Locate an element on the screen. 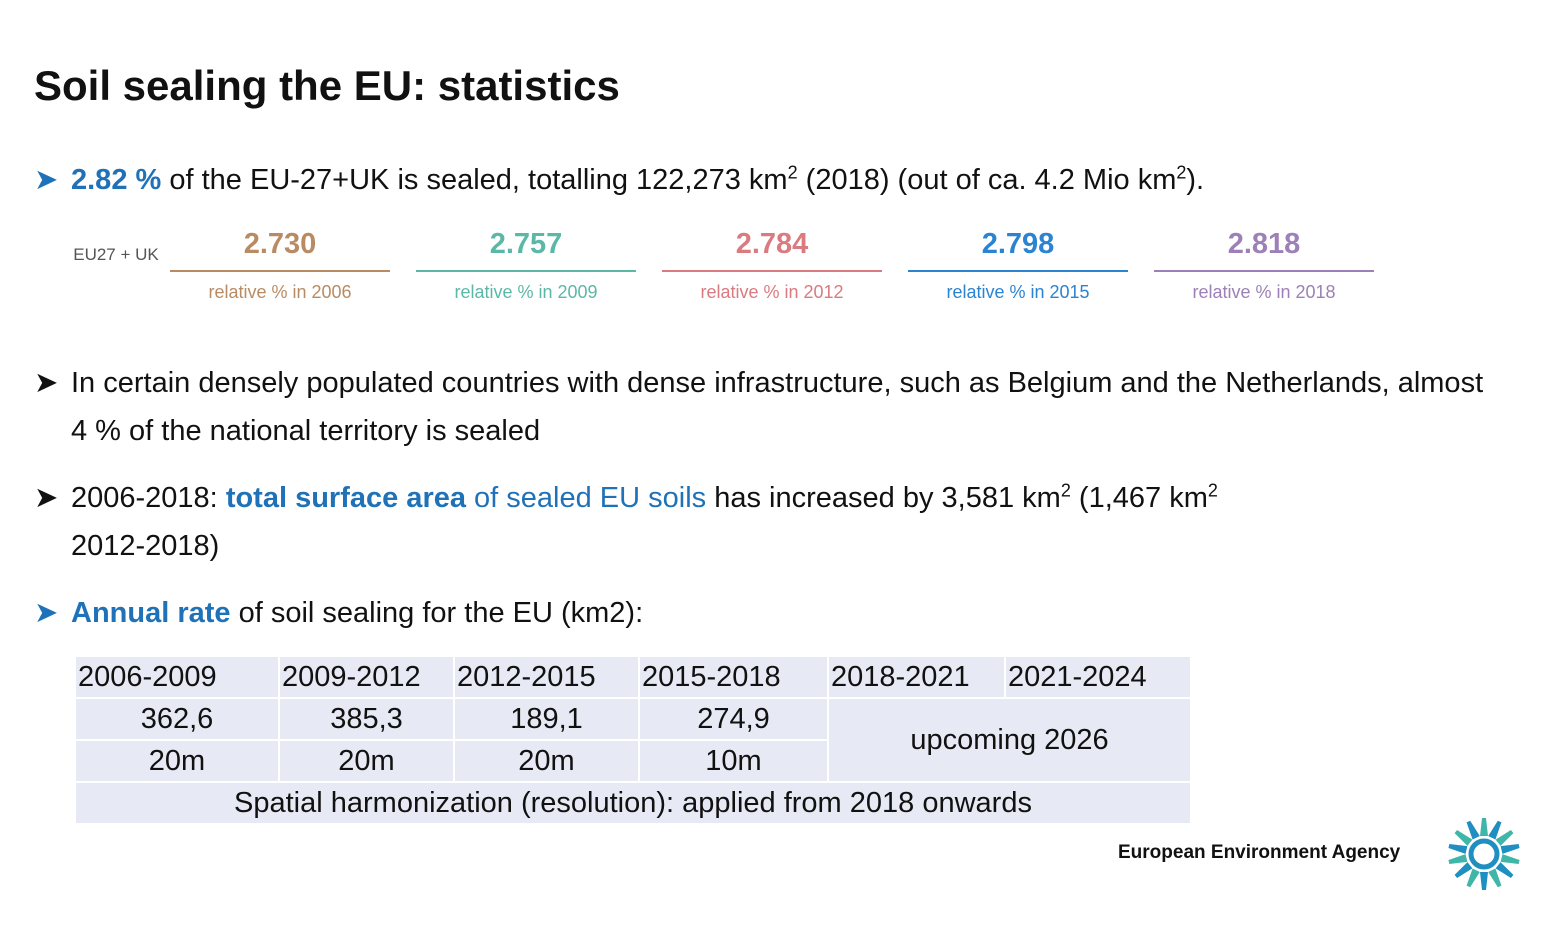 The height and width of the screenshot is (948, 1554). text: has increased by 3,581 km is located at coordinates (887, 498).